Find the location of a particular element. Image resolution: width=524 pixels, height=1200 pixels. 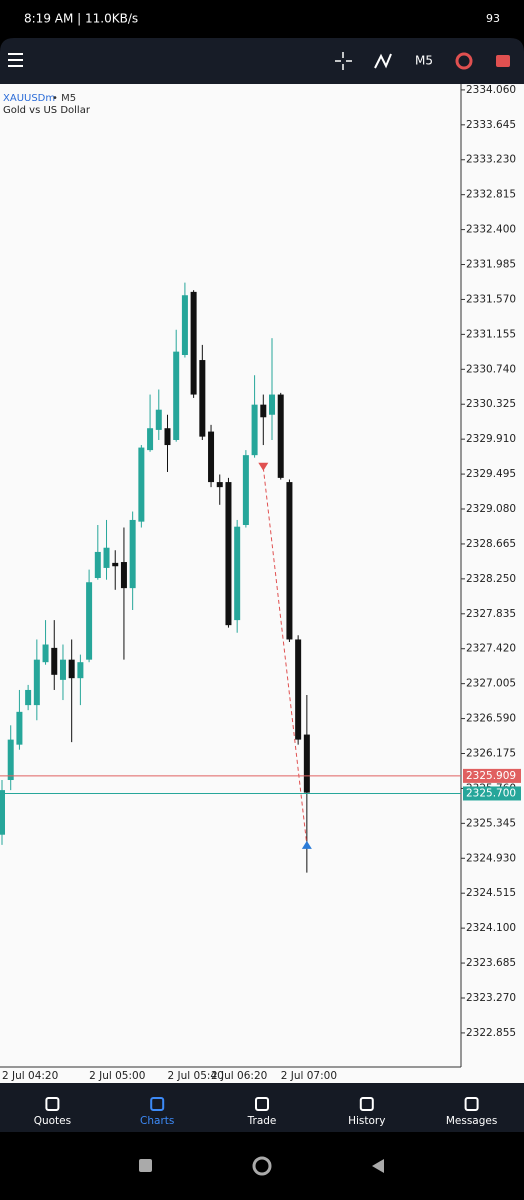

y-tick-label: 2330.325 is located at coordinates (491, 404).